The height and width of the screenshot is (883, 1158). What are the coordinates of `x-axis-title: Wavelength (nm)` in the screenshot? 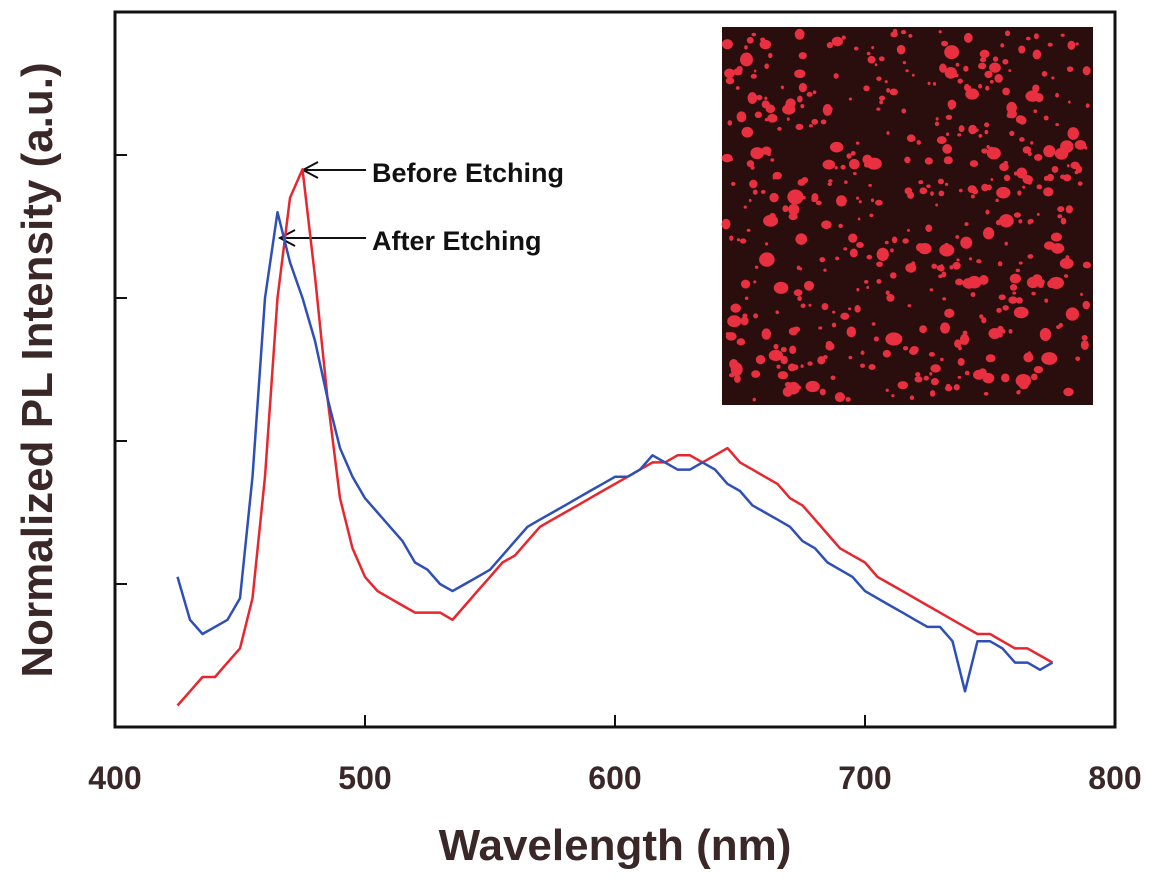 It's located at (615, 845).